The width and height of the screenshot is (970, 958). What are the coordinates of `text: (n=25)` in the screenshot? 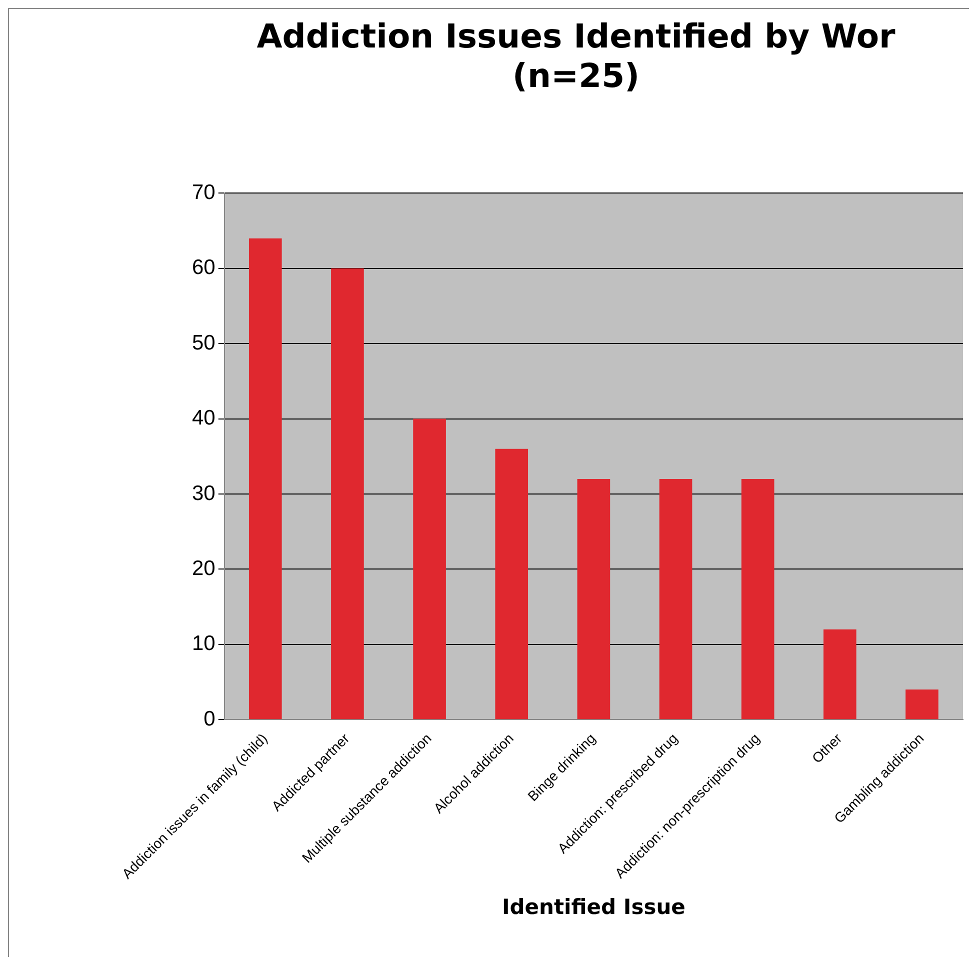 It's located at (576, 75).